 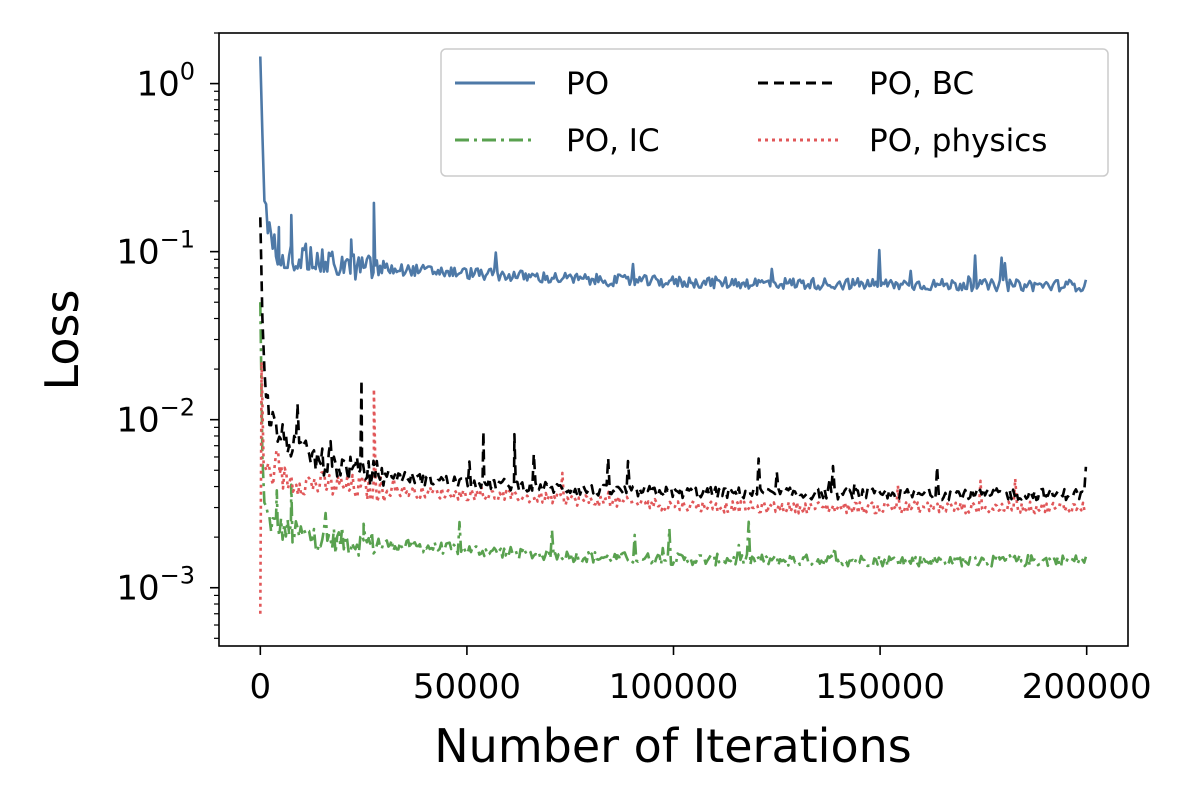 I want to click on x-axis: 0 50000 100000 150000 200000, so click(x=700, y=676).